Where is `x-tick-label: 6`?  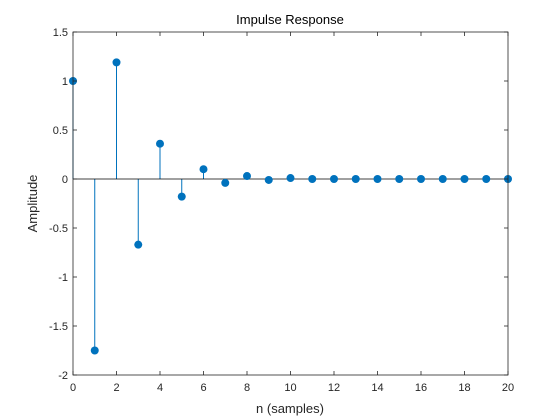 x-tick-label: 6 is located at coordinates (203, 388).